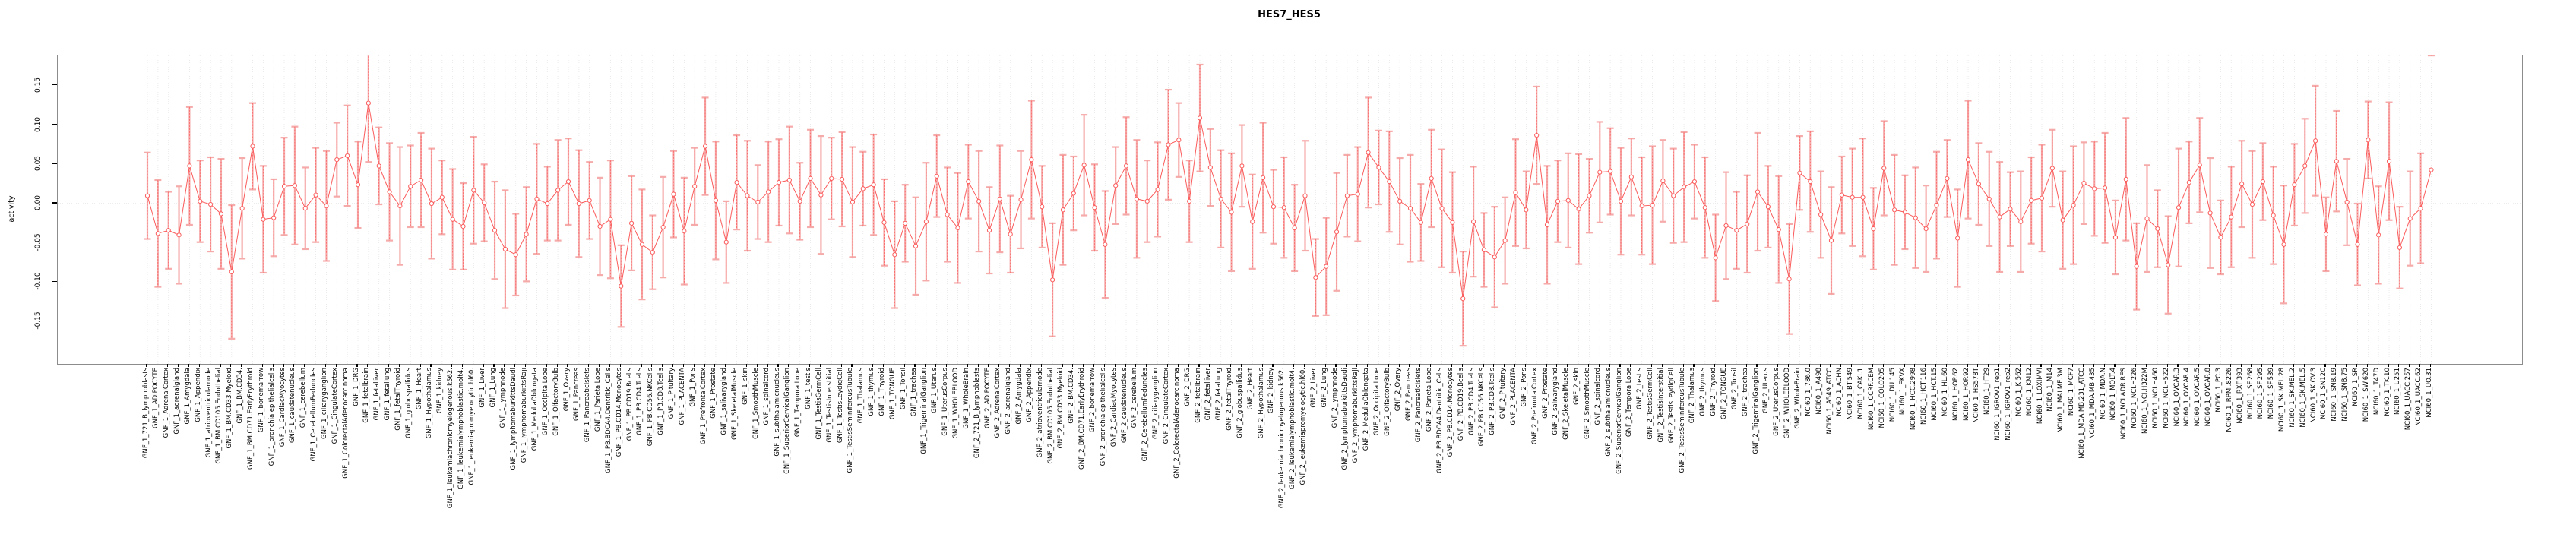 This screenshot has width=2576, height=547. I want to click on x-tick-label: GNF_2_WholeBrain, so click(1797, 398).